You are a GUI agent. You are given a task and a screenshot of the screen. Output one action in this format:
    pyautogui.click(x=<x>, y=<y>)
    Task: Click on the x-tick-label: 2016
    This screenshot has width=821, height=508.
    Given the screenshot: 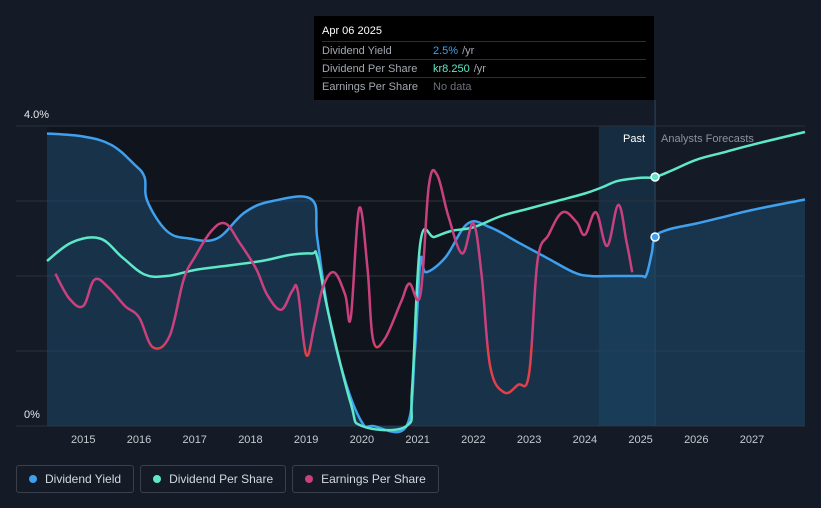 What is the action you would take?
    pyautogui.click(x=139, y=440)
    